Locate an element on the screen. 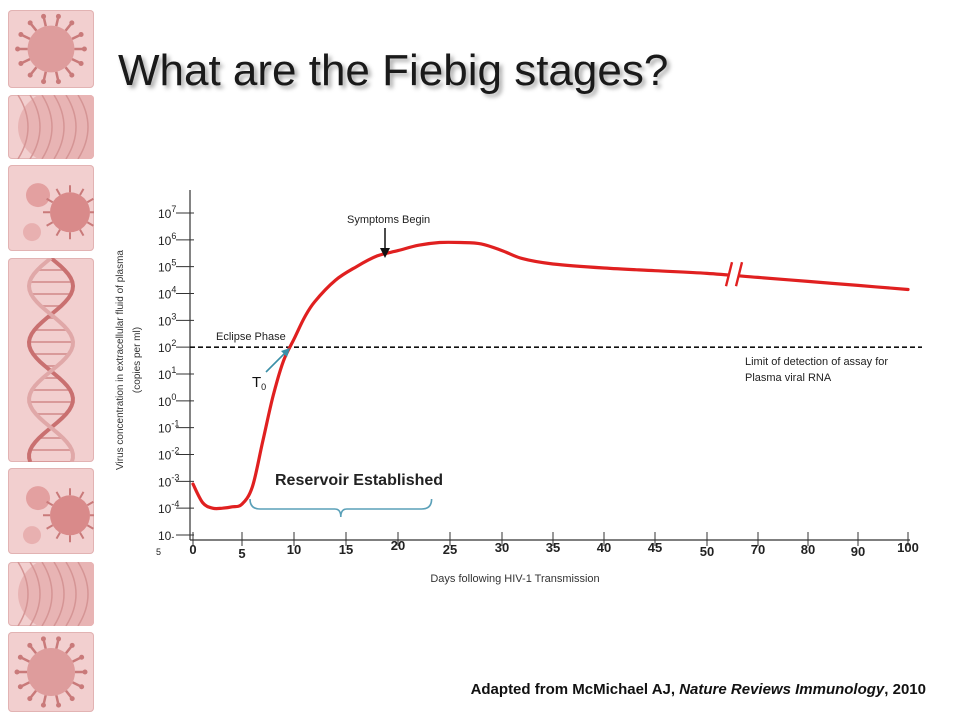  x-tick-label: 30 is located at coordinates (502, 547).